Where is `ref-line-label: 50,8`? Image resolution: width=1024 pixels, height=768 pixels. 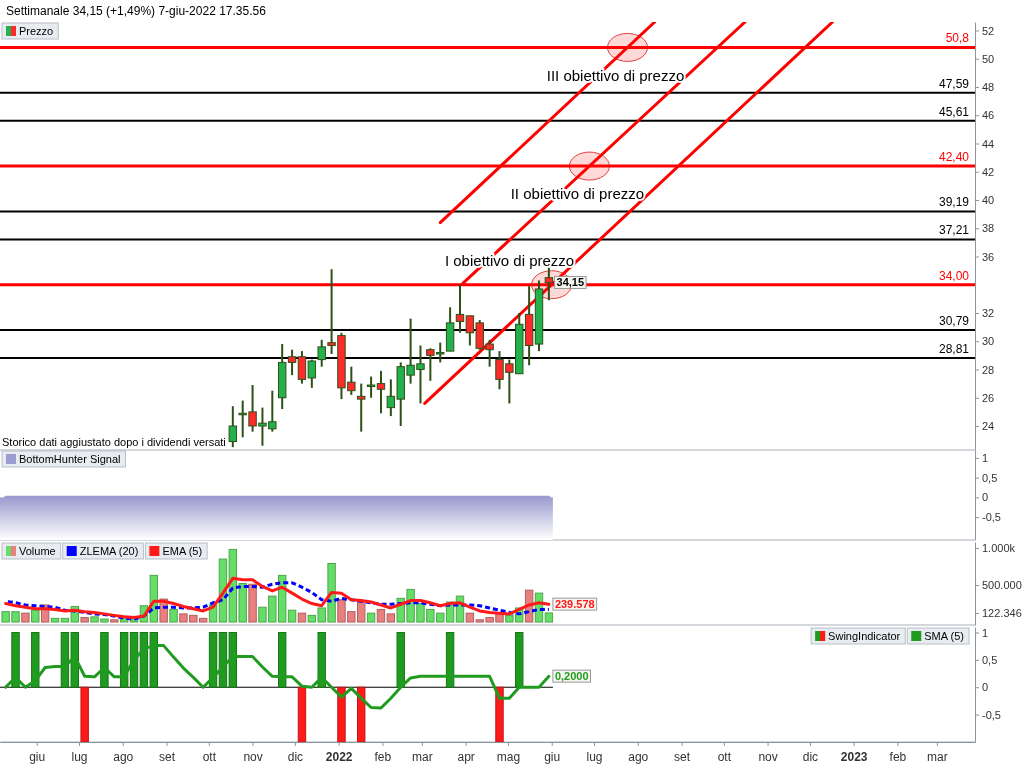 ref-line-label: 50,8 is located at coordinates (957, 38).